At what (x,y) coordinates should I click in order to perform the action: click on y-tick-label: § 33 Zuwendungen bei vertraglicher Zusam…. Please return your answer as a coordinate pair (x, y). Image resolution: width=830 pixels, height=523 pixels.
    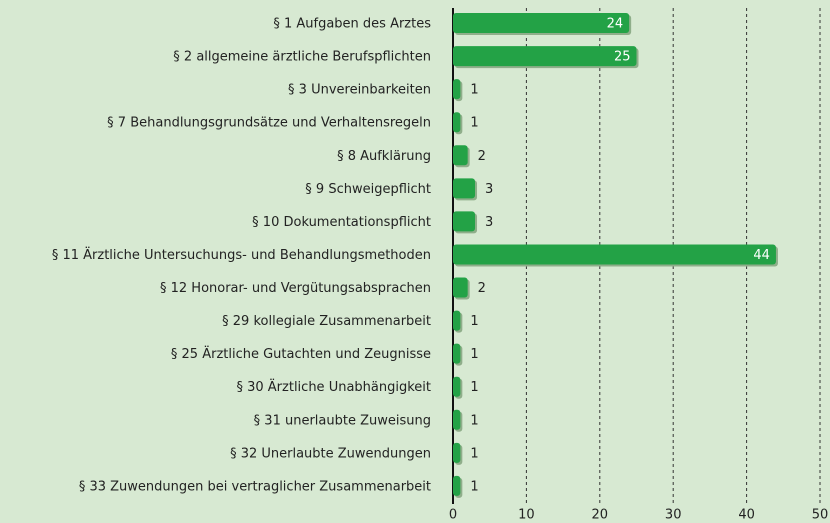
    Looking at the image, I should click on (255, 486).